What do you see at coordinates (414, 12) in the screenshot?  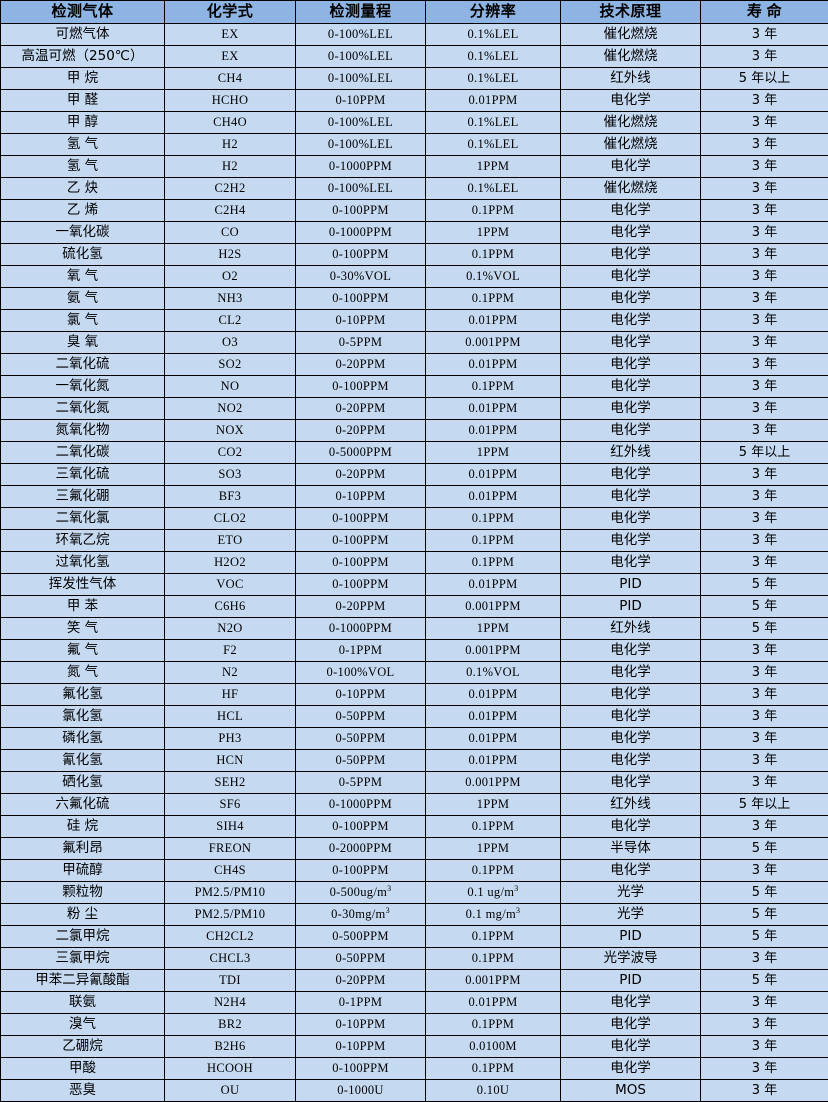 I see `header-row: 检测气体 化学式 检测量程 分辨率 技术原理 寿 命` at bounding box center [414, 12].